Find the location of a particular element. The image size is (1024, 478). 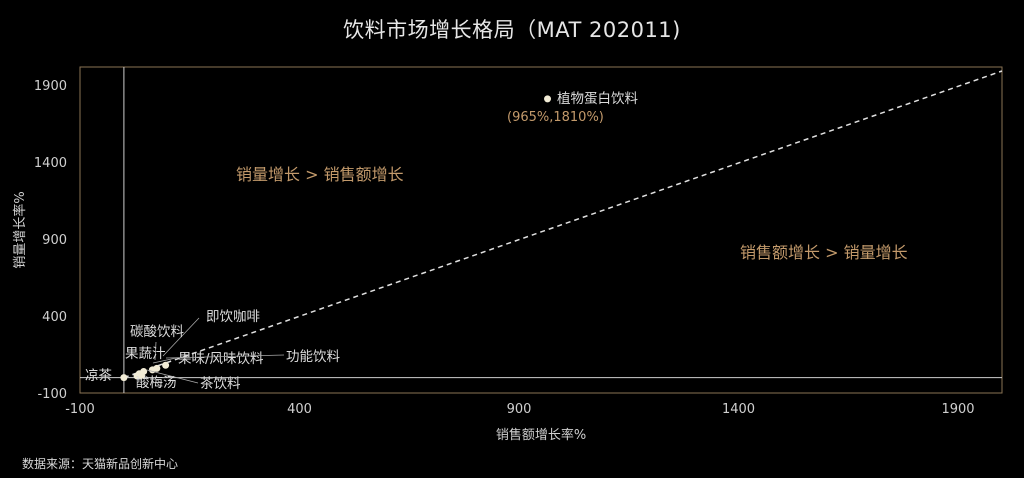

x-tick-label: 1400 is located at coordinates (738, 409).